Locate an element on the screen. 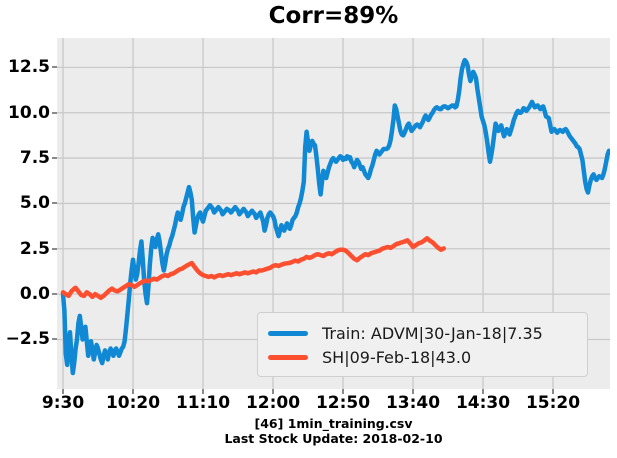 The image size is (617, 458). train-line-swatch is located at coordinates (288, 333).